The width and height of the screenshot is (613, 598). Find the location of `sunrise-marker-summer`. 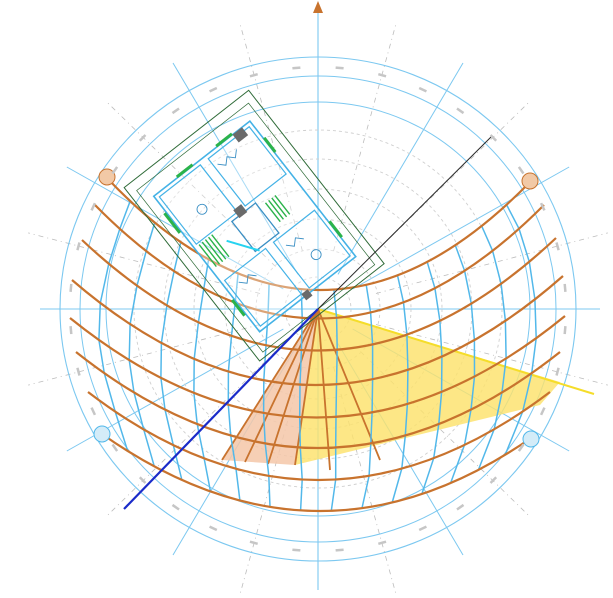

sunrise-marker-summer is located at coordinates (107, 177).